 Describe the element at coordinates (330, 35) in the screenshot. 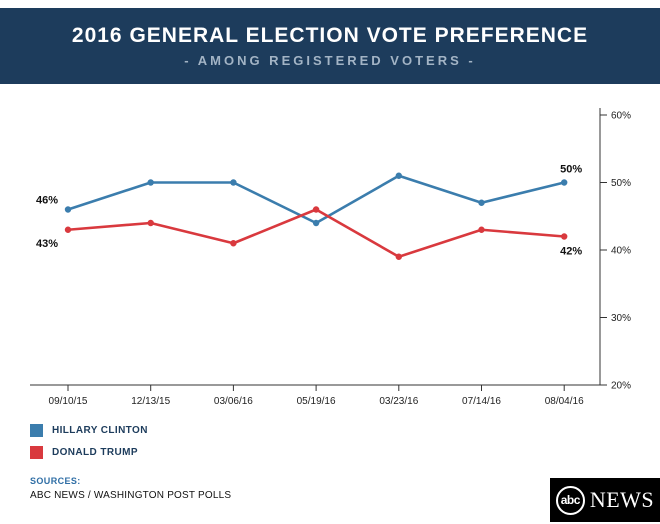

I see `page-title: 2016 GENERAL ELECTION VOTE PREFERENCE` at that location.